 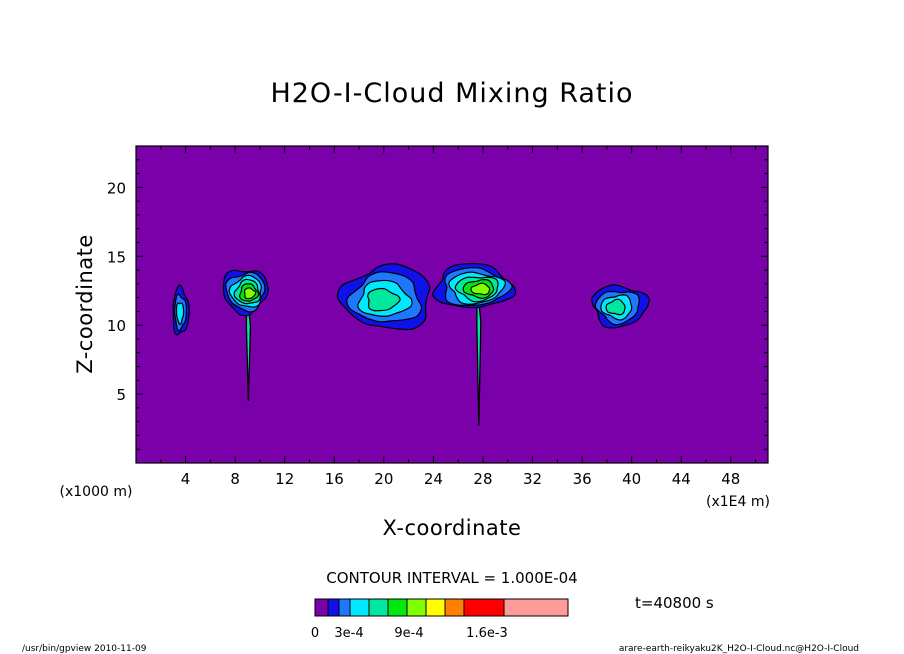 What do you see at coordinates (738, 502) in the screenshot?
I see `x-scale-label: (x1E4 m)` at bounding box center [738, 502].